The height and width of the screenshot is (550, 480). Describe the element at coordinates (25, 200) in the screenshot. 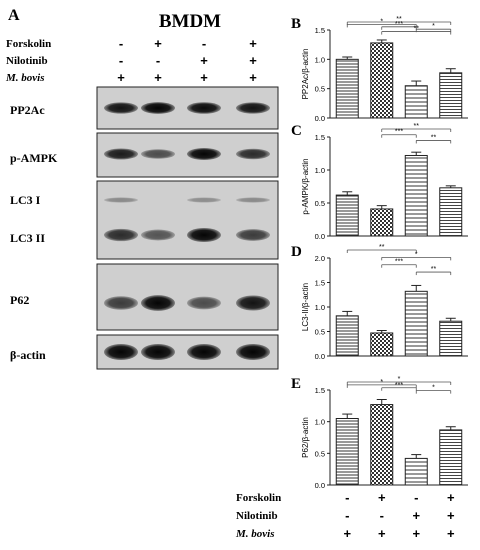

I see `blot-label: LC3 I` at that location.